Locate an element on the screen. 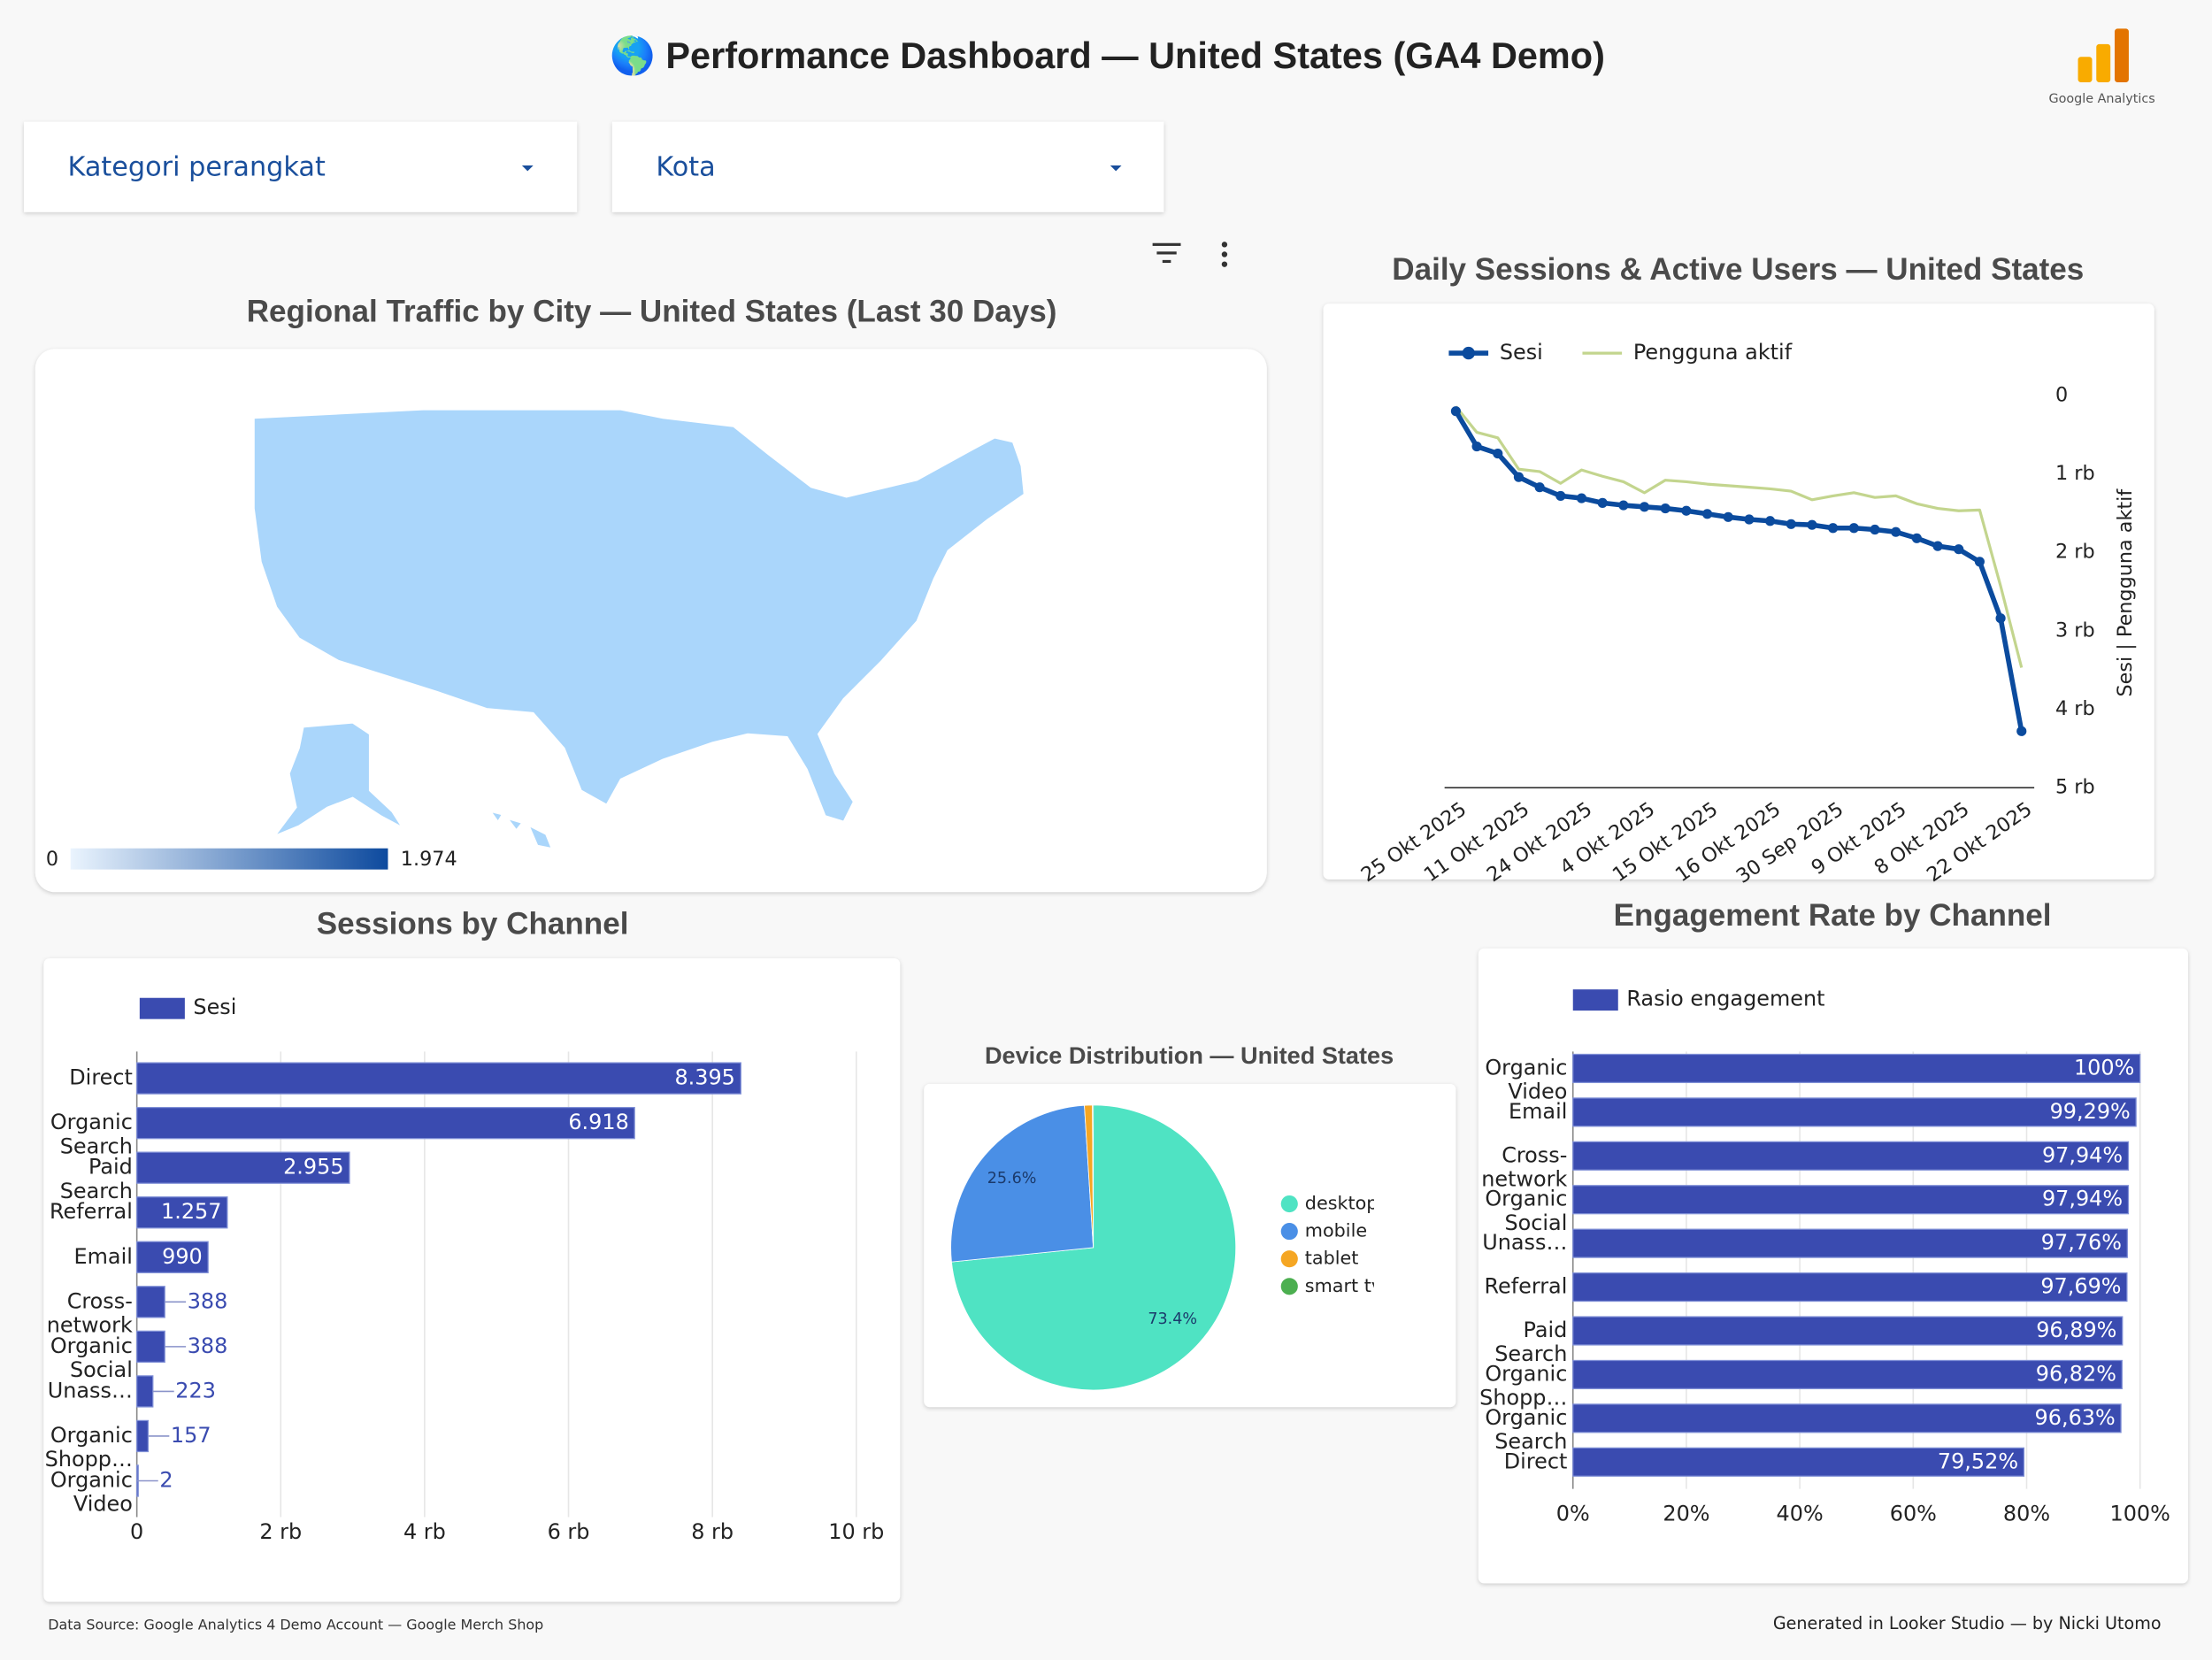 The image size is (2212, 1660). filter-device: Kategori perangkat is located at coordinates (301, 166).